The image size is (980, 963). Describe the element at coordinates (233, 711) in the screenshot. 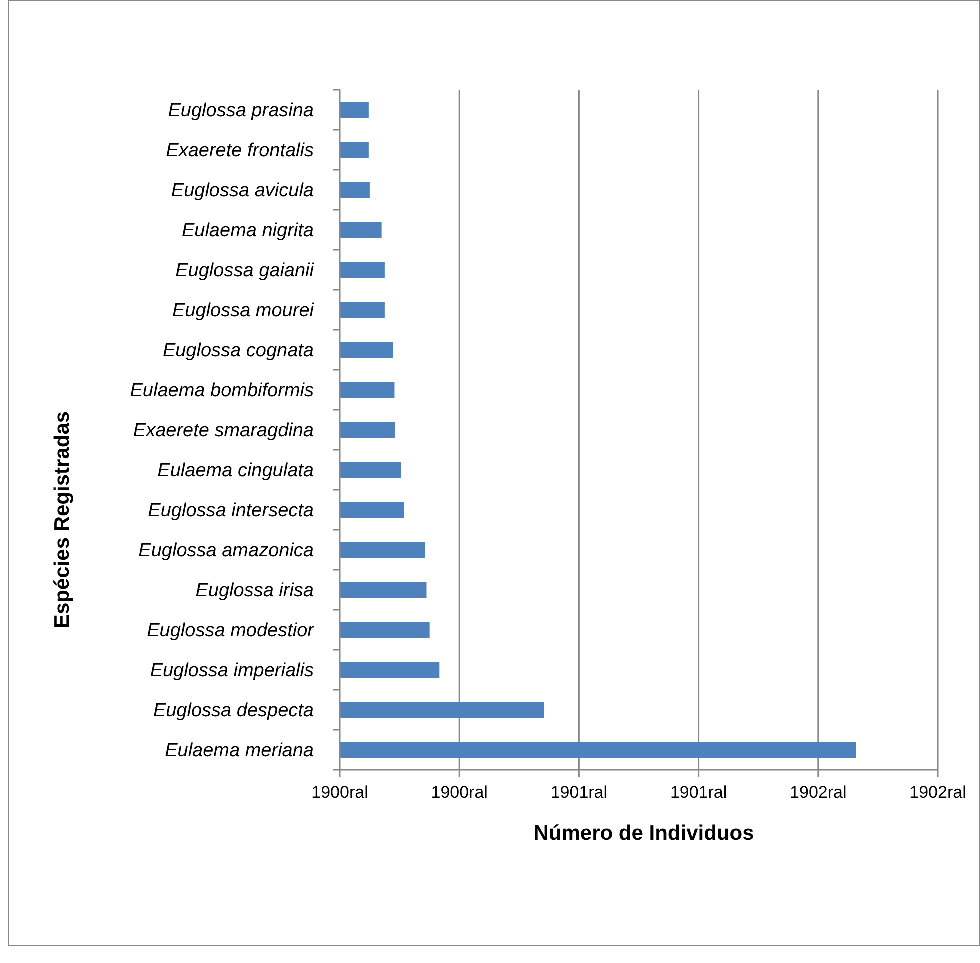

I see `y-tick-label: Euglossa despecta` at that location.